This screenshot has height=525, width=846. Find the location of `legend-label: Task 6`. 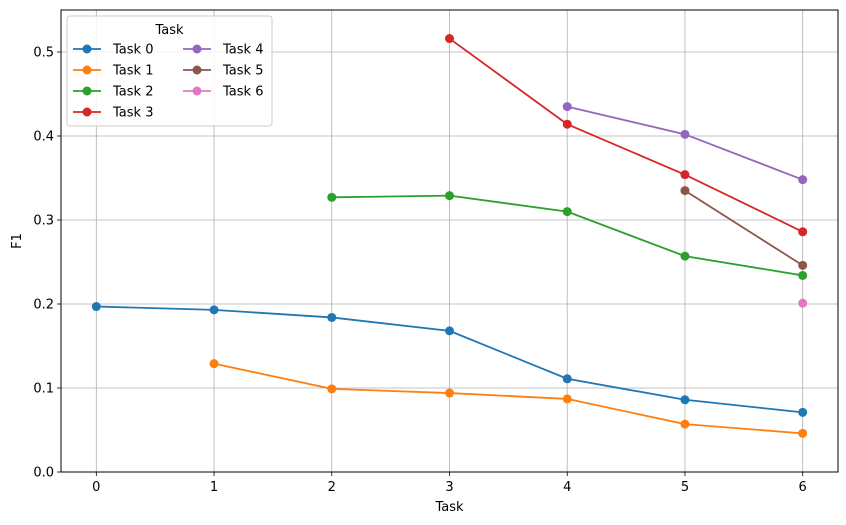

legend-label: Task 6 is located at coordinates (242, 92).